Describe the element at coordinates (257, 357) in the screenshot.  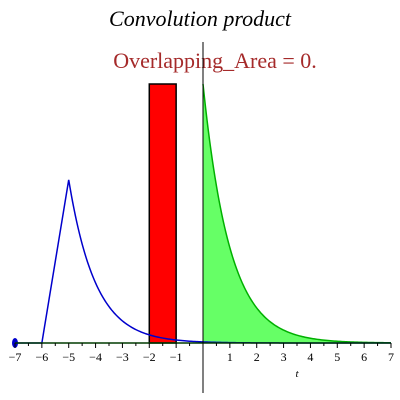
I see `x-tick-label: 2` at that location.